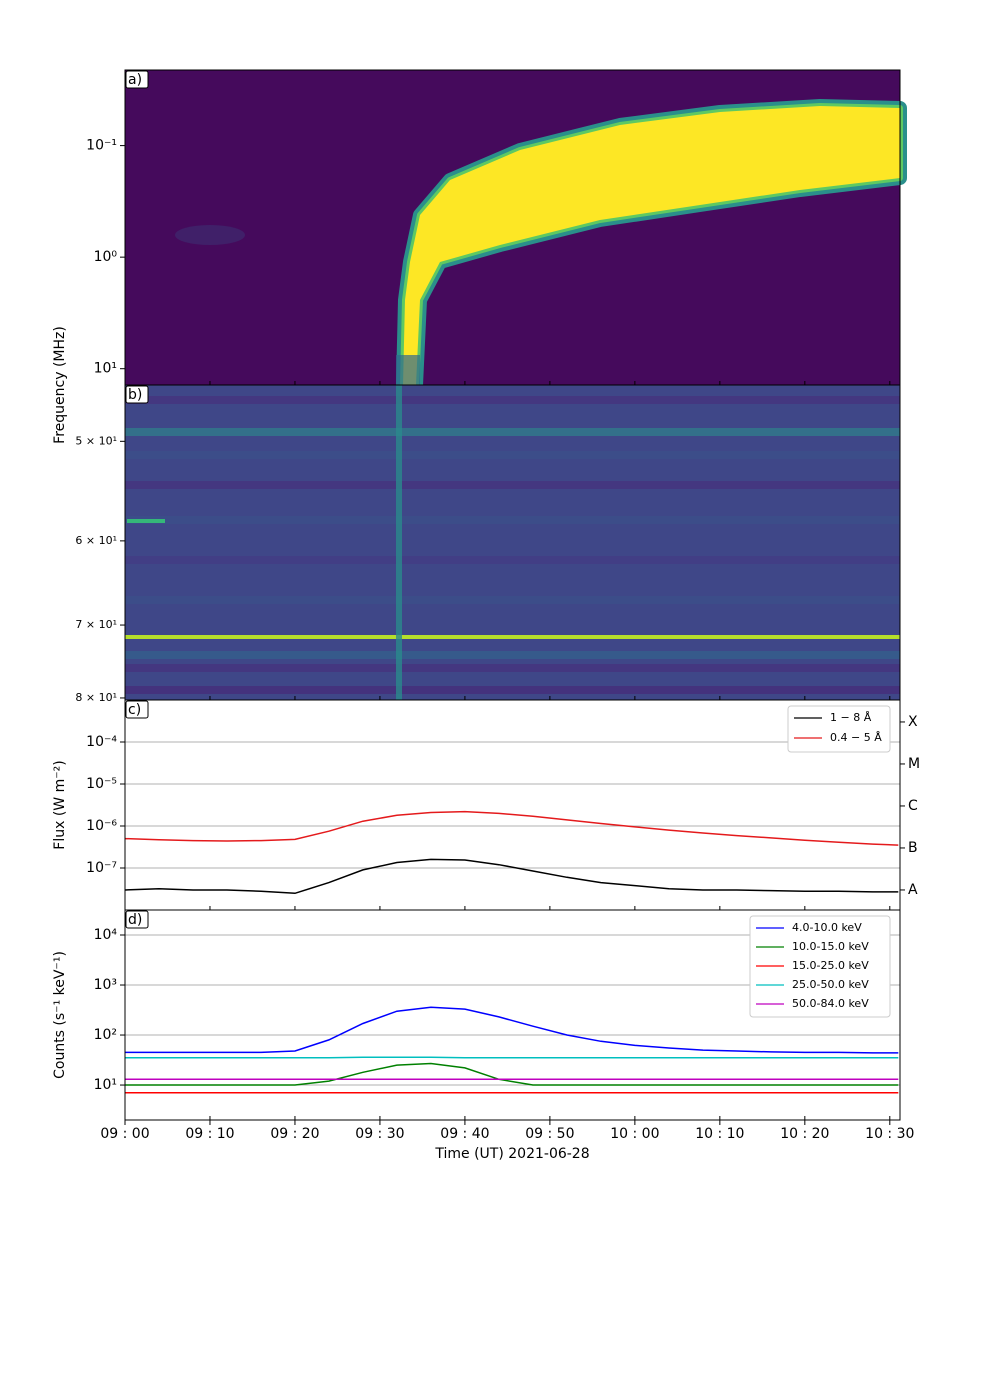  What do you see at coordinates (913, 722) in the screenshot?
I see `y2-tick-label: X` at bounding box center [913, 722].